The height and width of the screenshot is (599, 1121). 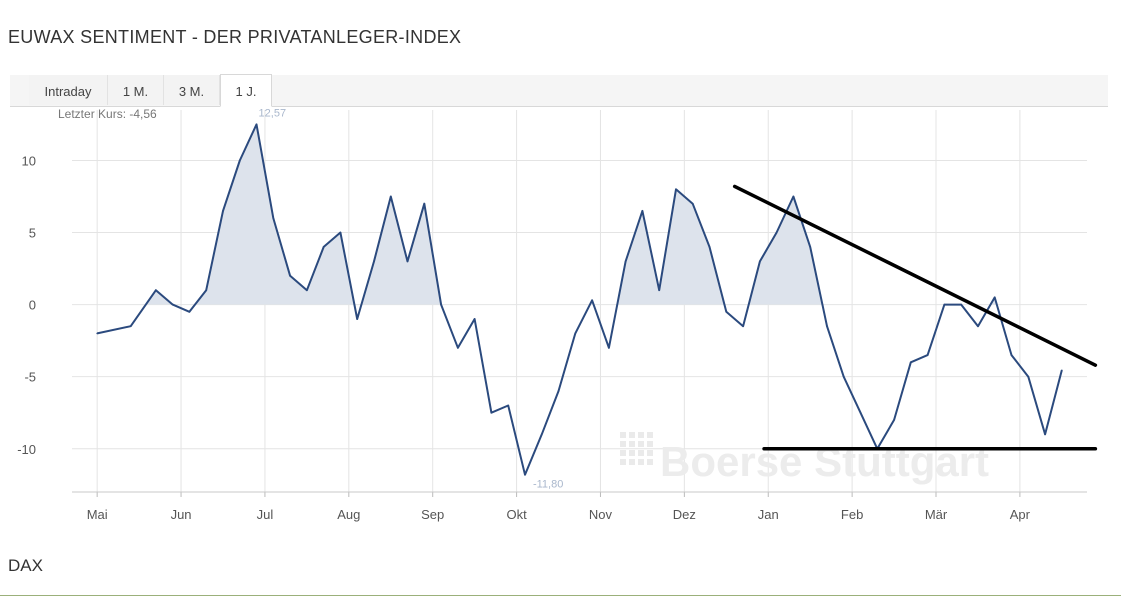 What do you see at coordinates (26, 449) in the screenshot?
I see `y-tick-label: -10` at bounding box center [26, 449].